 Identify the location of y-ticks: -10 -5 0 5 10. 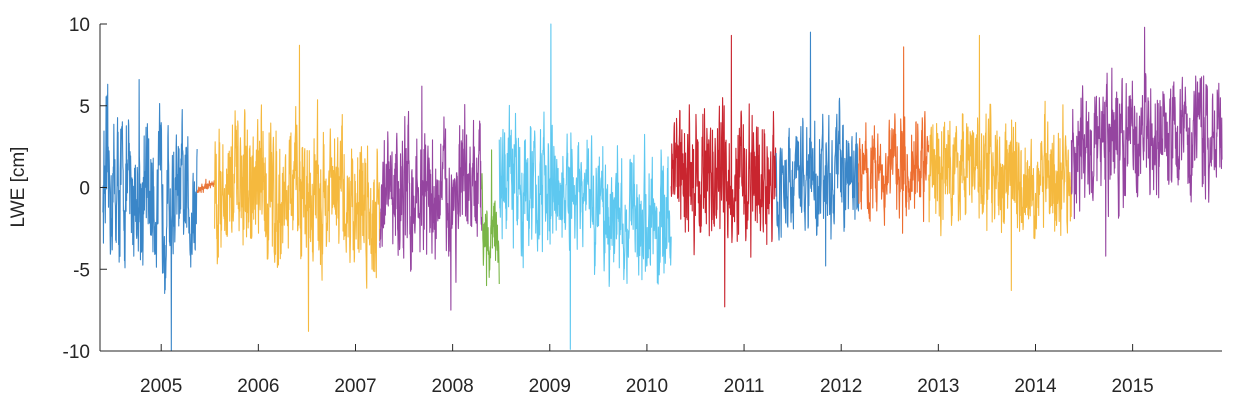
(85, 189).